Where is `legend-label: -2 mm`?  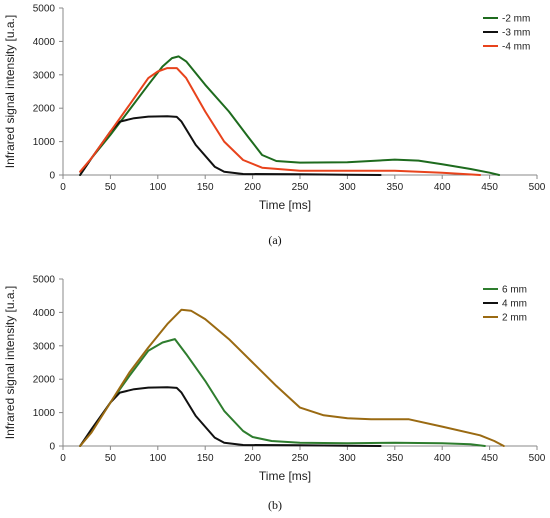 legend-label: -2 mm is located at coordinates (516, 19).